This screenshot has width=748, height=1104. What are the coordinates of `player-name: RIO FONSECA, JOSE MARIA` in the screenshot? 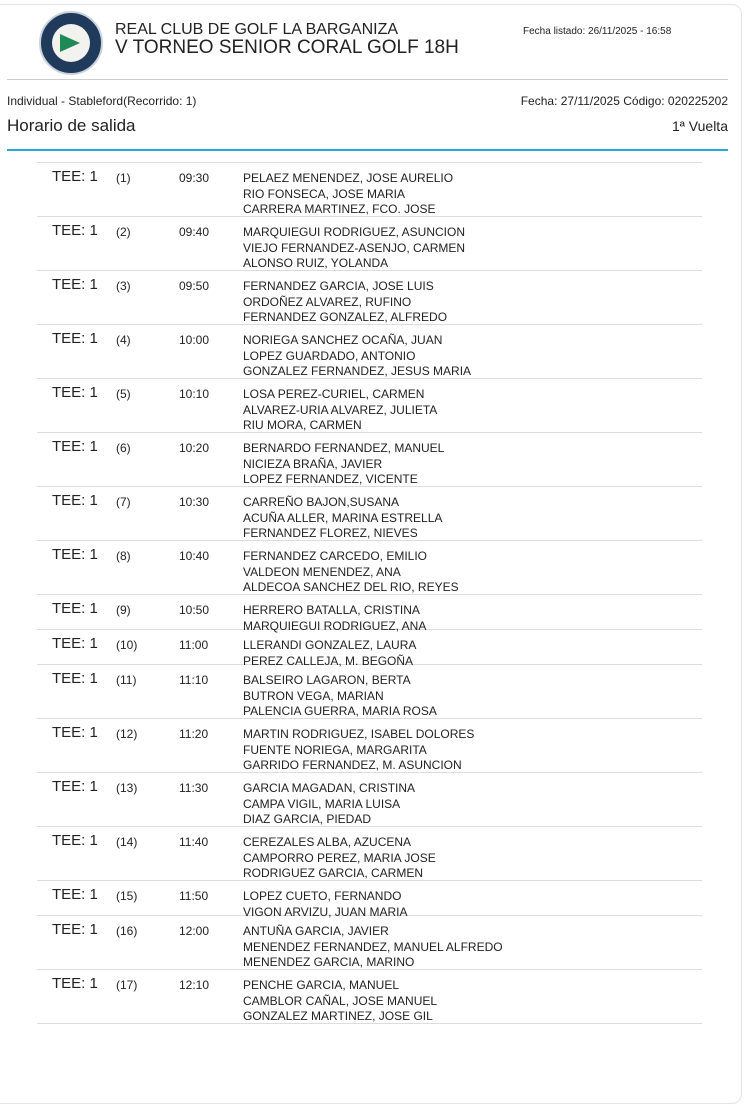 It's located at (324, 193).